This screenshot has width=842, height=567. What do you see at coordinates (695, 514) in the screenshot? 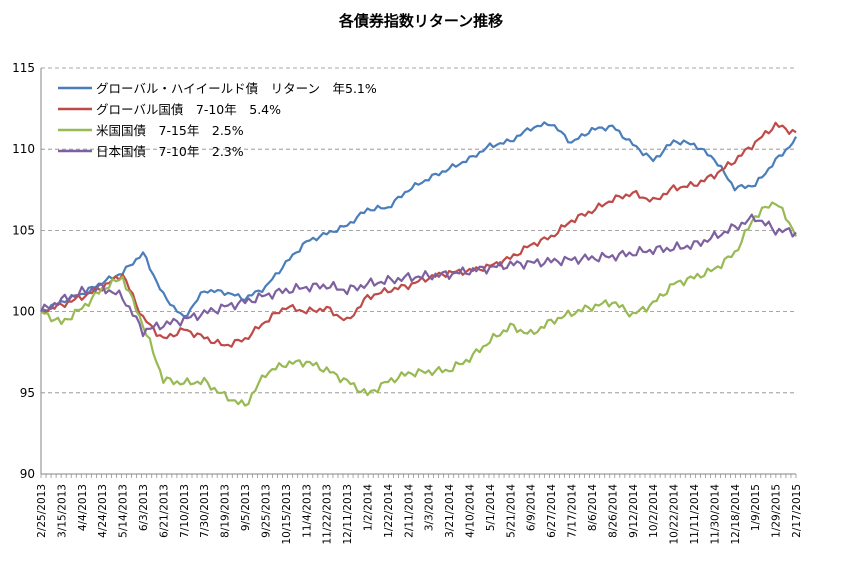
I see `x-tick-label: 11/11/2014` at bounding box center [695, 514].